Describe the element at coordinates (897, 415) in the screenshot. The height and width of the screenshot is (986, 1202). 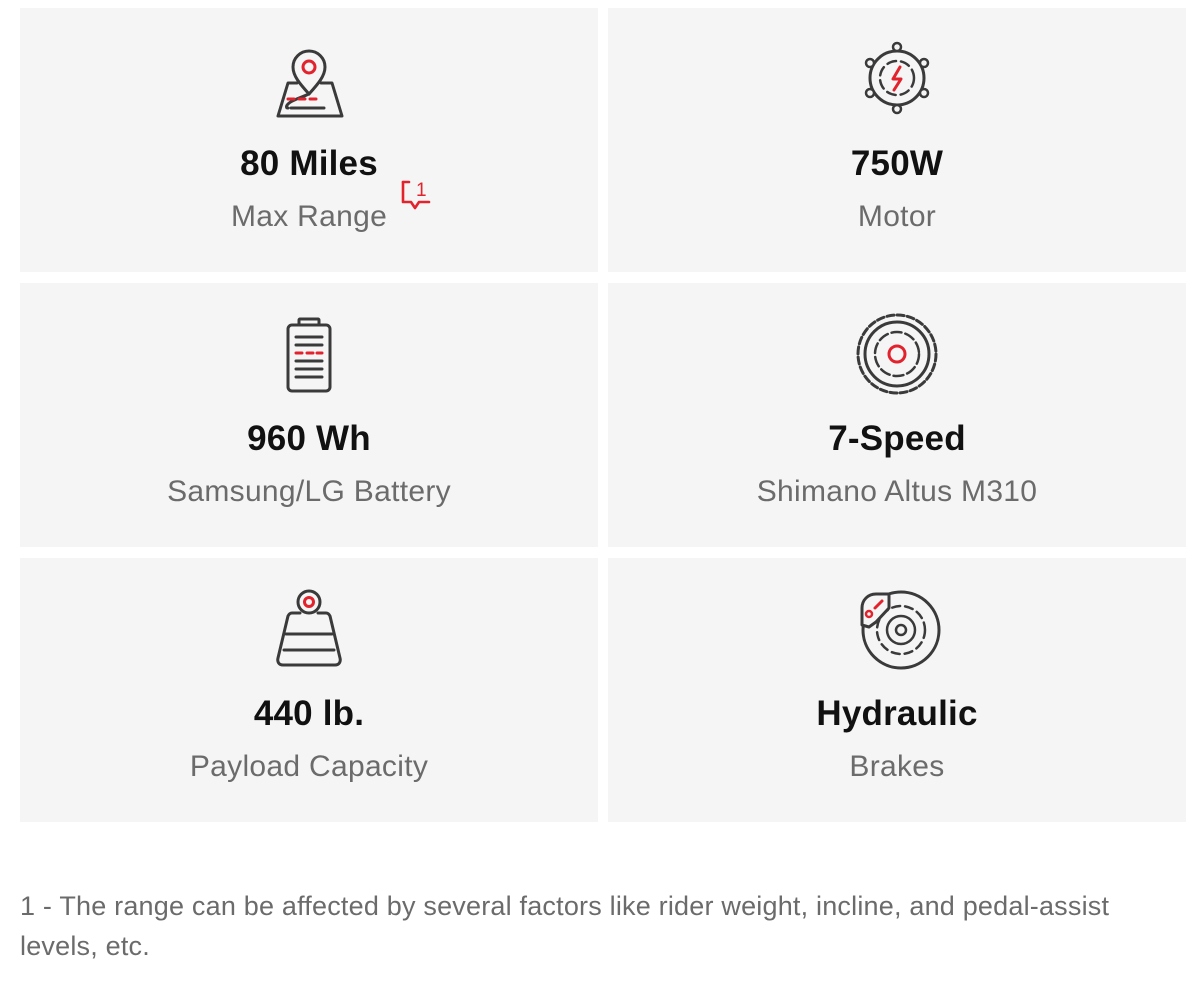
I see `spec-card-gears: 7-Speed Shimano Altus M310` at that location.